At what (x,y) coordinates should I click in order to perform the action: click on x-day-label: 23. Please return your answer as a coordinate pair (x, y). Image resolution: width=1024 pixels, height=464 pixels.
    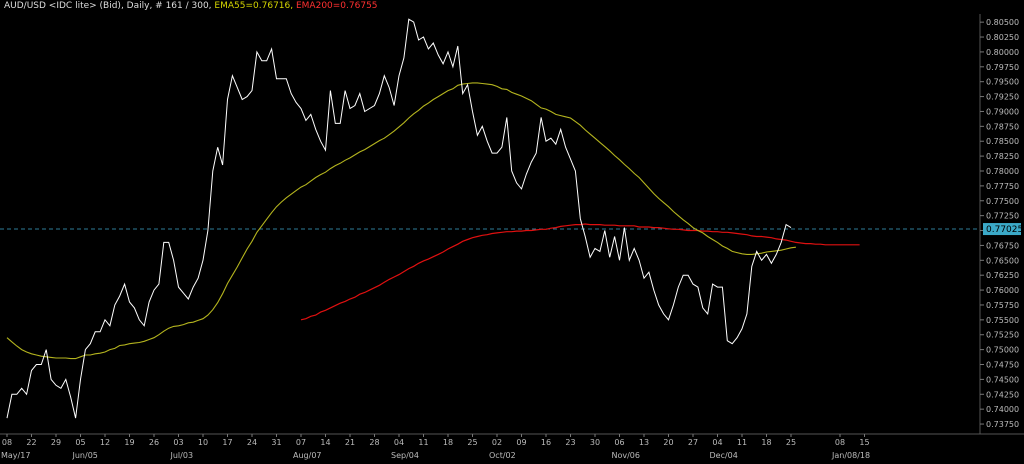
    Looking at the image, I should click on (570, 442).